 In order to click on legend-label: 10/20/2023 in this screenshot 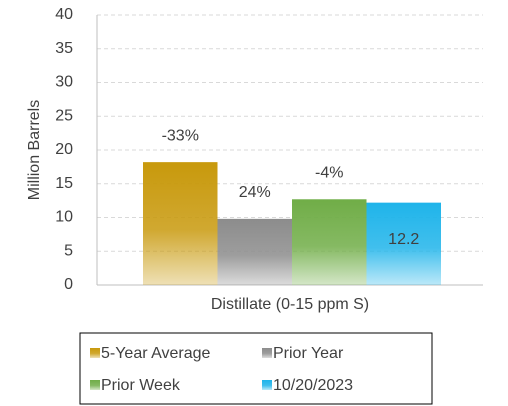, I will do `click(313, 385)`.